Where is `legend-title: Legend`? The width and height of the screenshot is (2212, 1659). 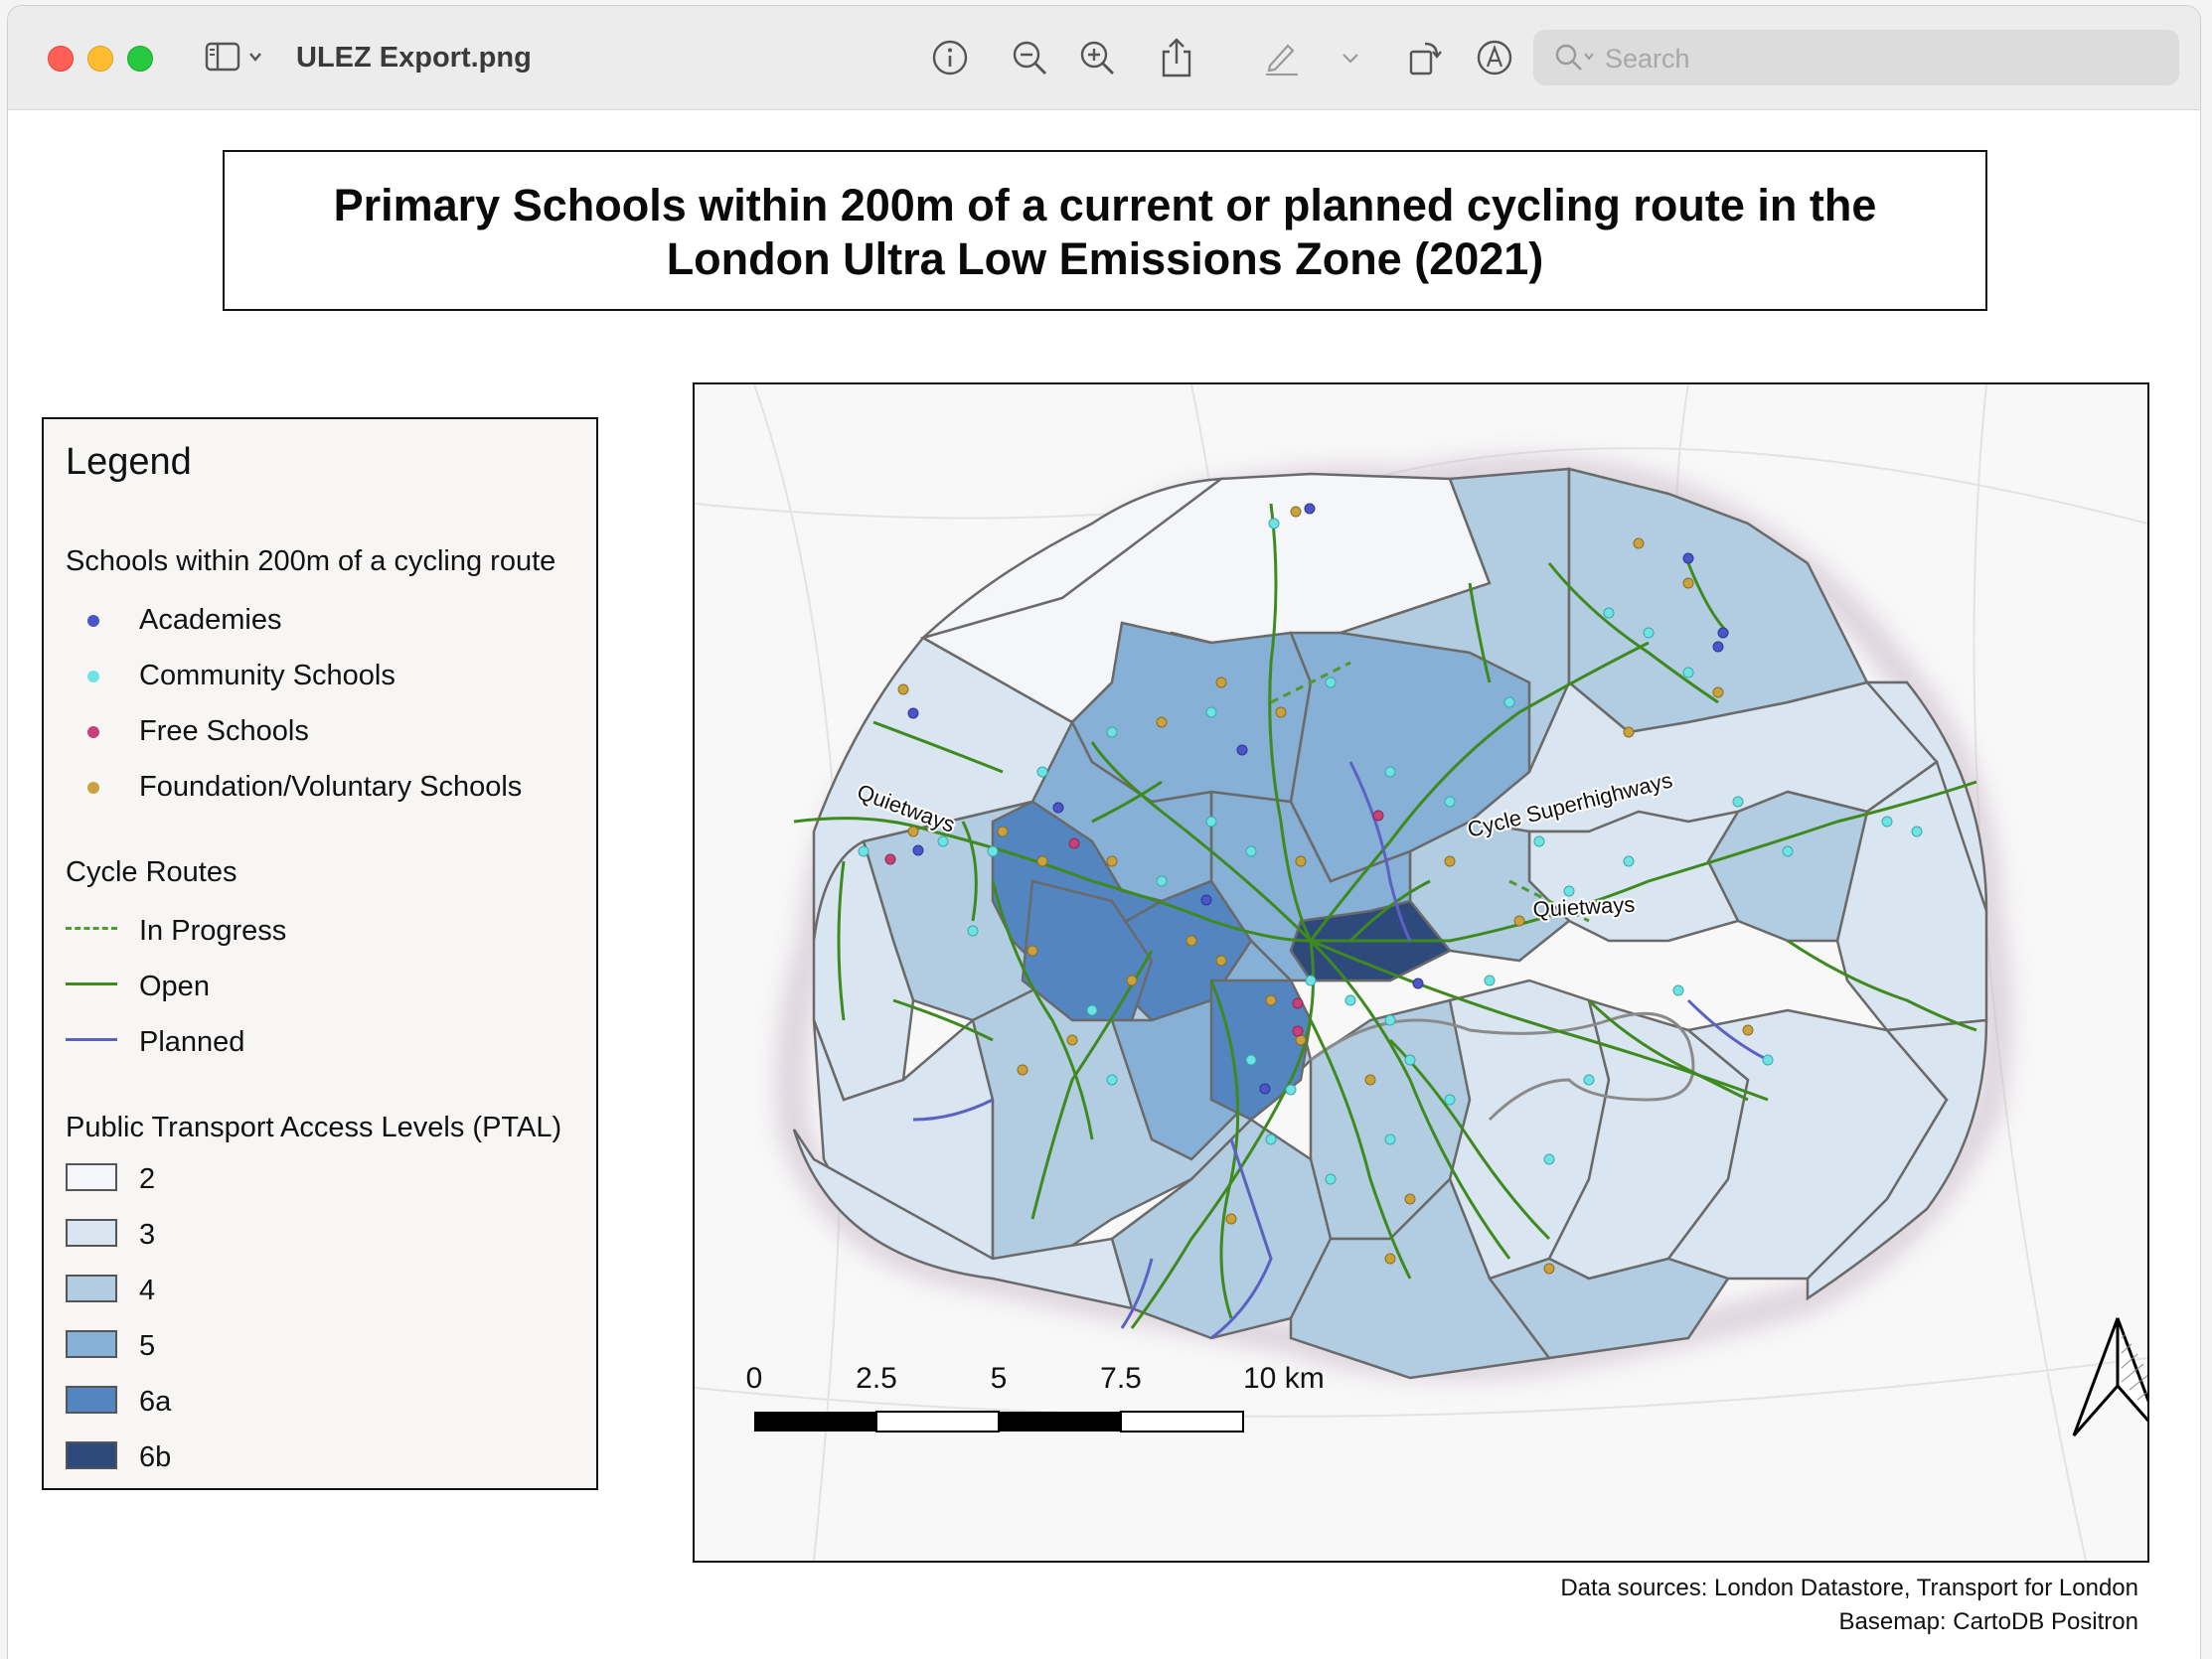
legend-title: Legend is located at coordinates (129, 462).